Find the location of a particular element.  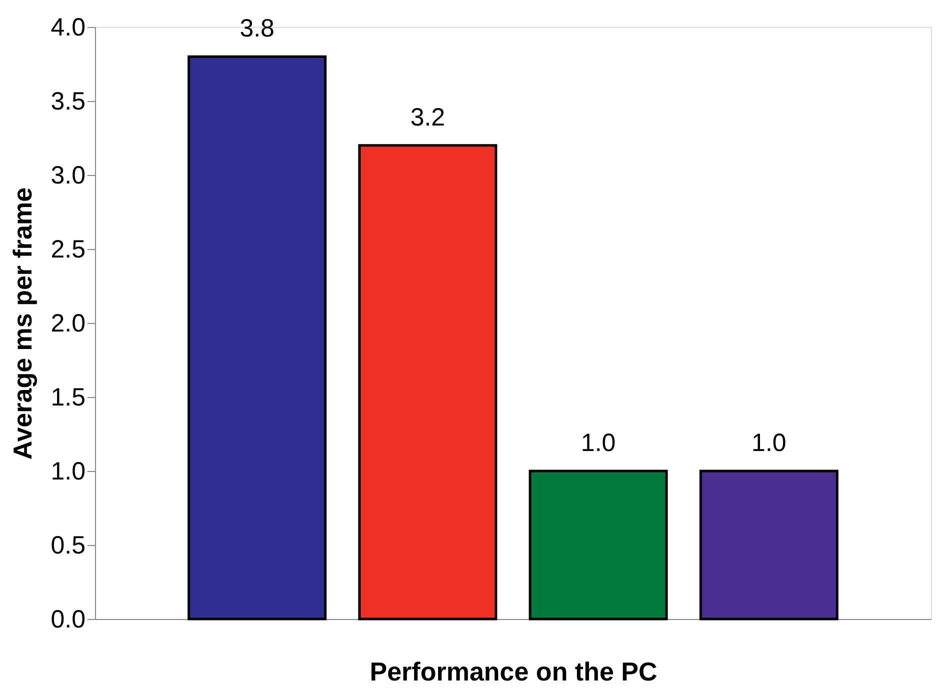

y-tick-label: 4.0 is located at coordinates (68, 28).